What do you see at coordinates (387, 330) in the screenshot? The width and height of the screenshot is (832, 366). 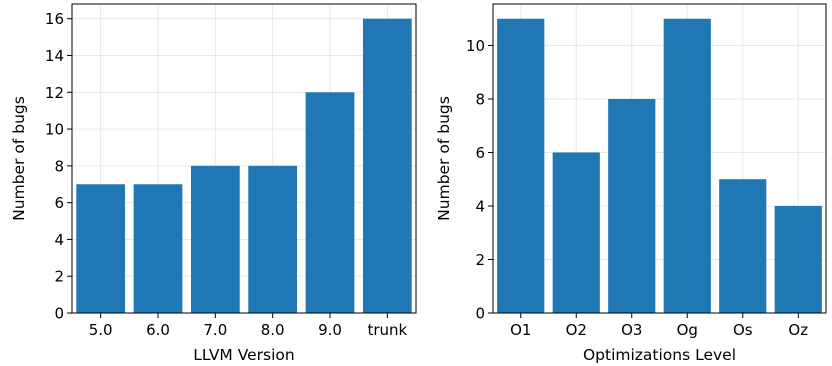 I see `x-tick-label: trunk` at bounding box center [387, 330].